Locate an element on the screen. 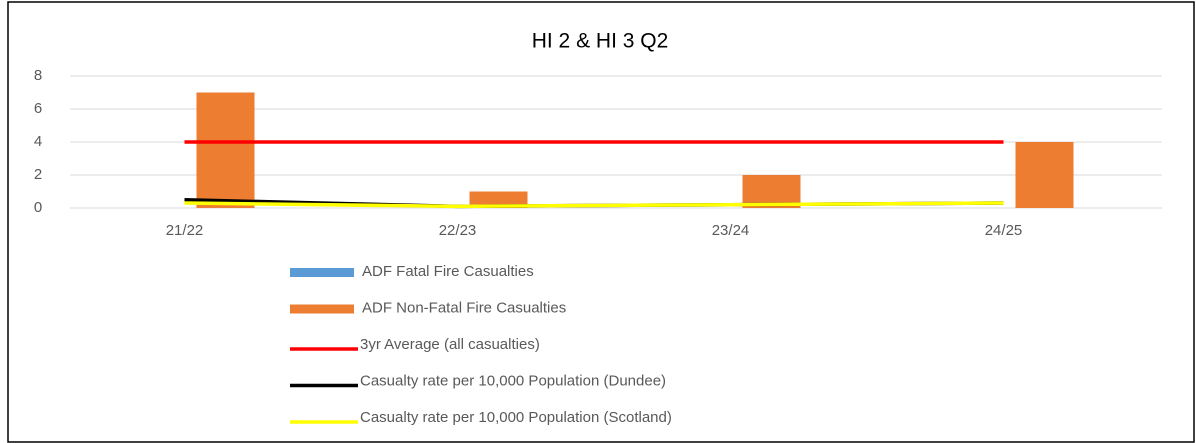  x-tick-label: 24/25 is located at coordinates (1004, 230).